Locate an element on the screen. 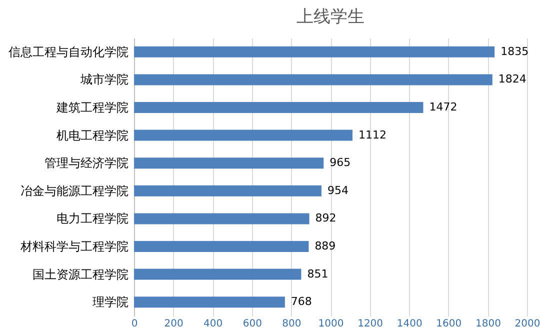 This screenshot has height=336, width=556. y-tick-label: 管理与经济学院 is located at coordinates (86, 163).